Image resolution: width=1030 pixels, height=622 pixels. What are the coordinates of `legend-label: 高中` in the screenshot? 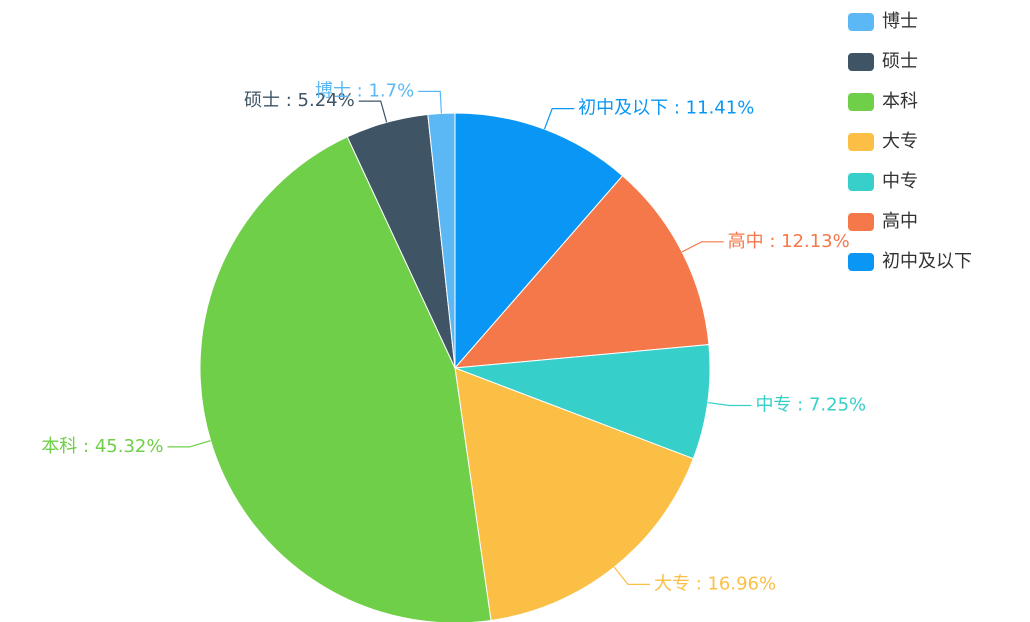 It's located at (900, 221).